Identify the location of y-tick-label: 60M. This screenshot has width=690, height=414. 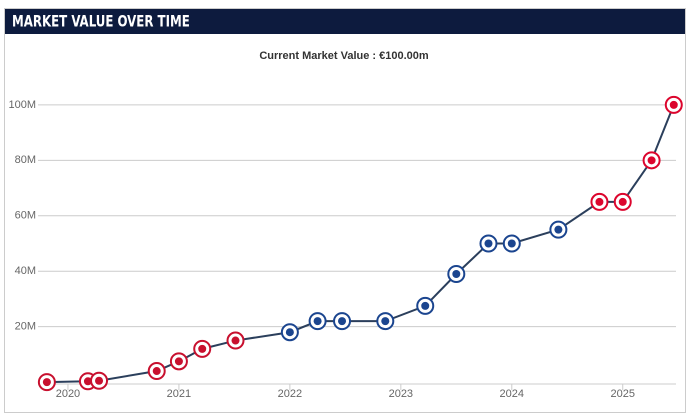
(25, 216).